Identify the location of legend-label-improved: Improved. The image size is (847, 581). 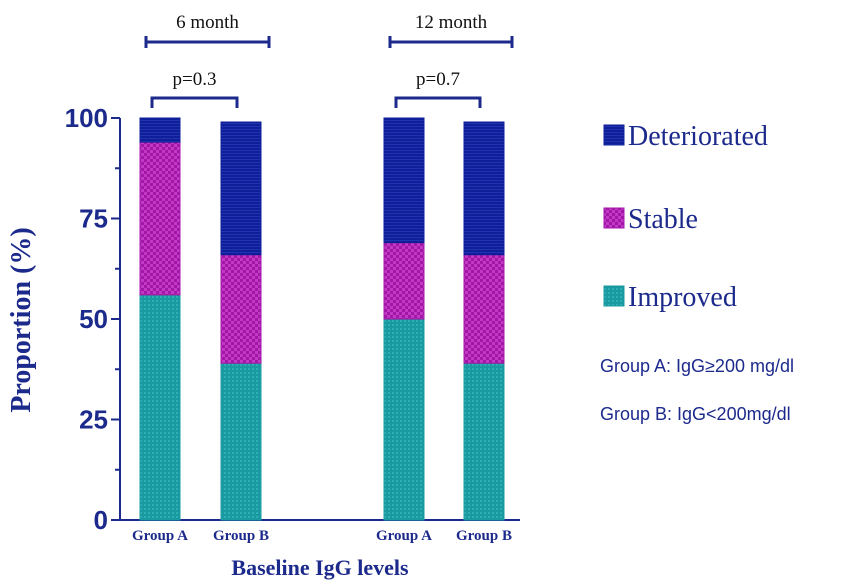
(682, 297).